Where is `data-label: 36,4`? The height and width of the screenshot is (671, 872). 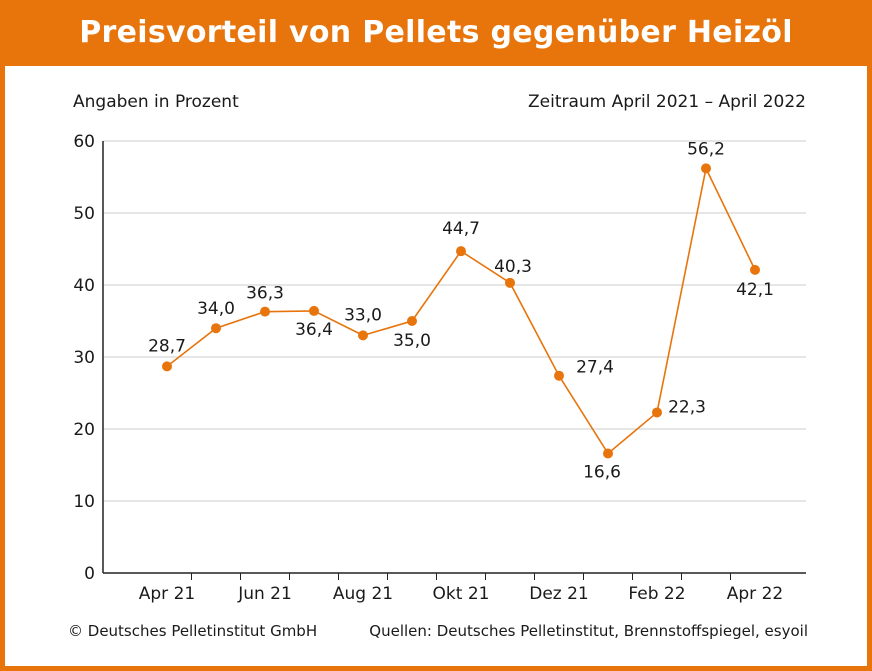
data-label: 36,4 is located at coordinates (314, 330).